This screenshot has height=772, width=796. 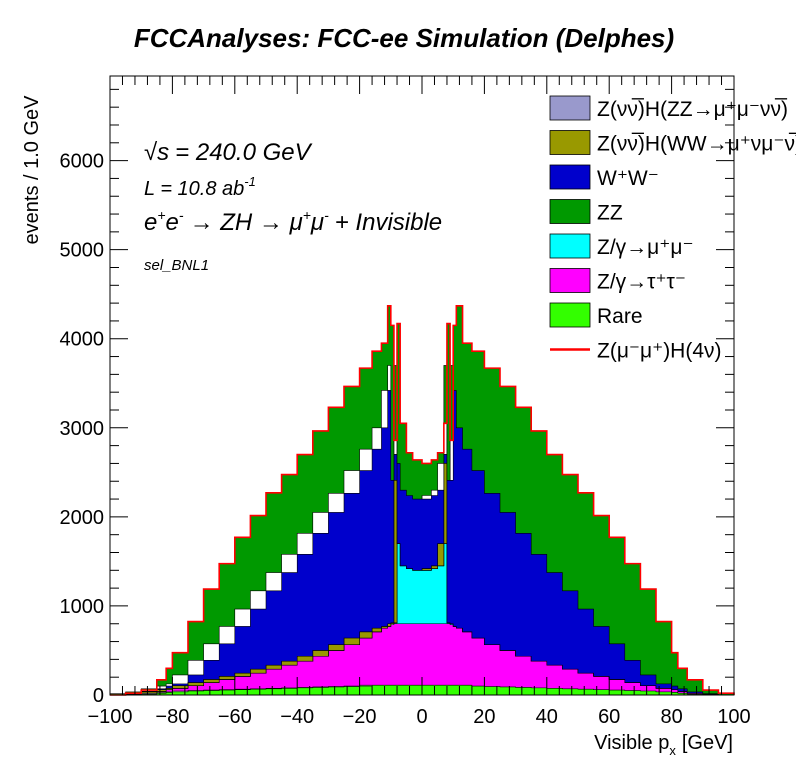 What do you see at coordinates (388, 222) in the screenshot?
I see `process-invisible: + Invisible` at bounding box center [388, 222].